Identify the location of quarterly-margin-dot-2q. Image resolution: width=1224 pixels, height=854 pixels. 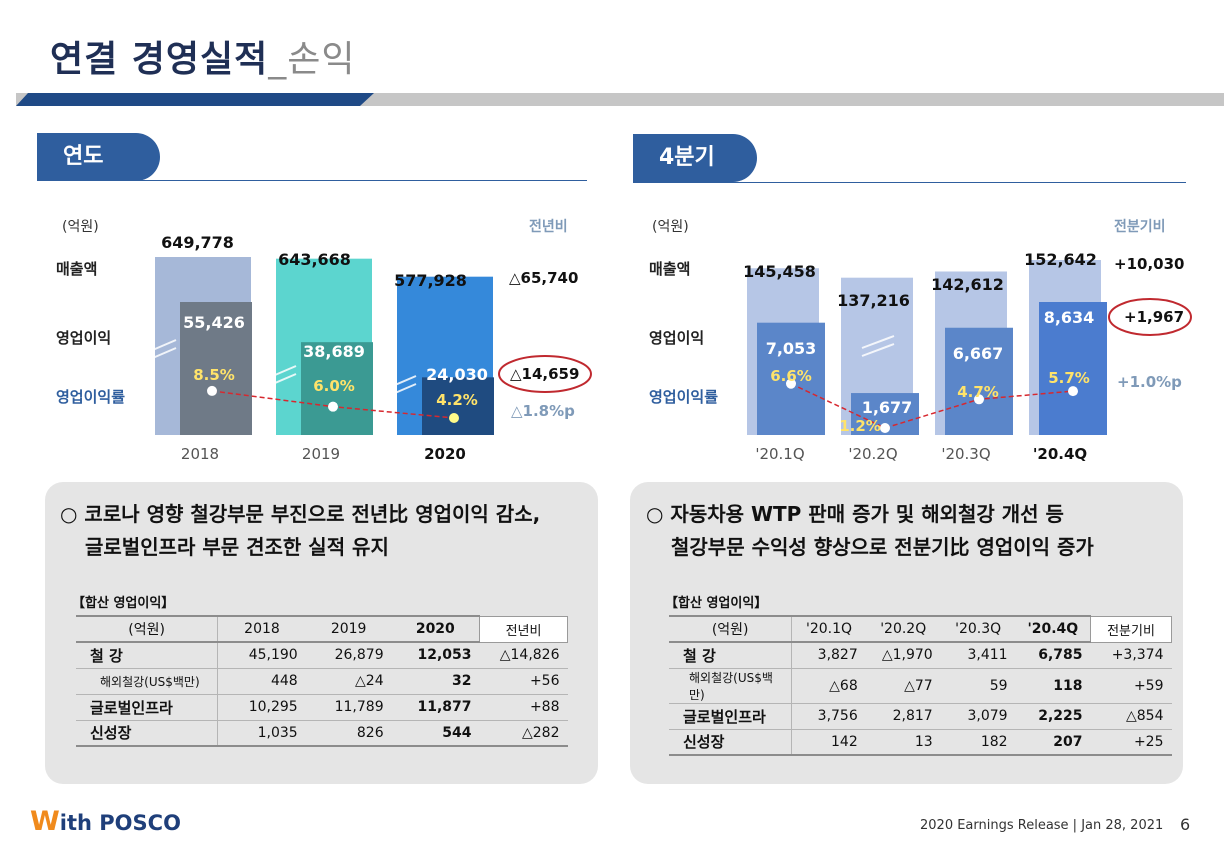
(885, 428).